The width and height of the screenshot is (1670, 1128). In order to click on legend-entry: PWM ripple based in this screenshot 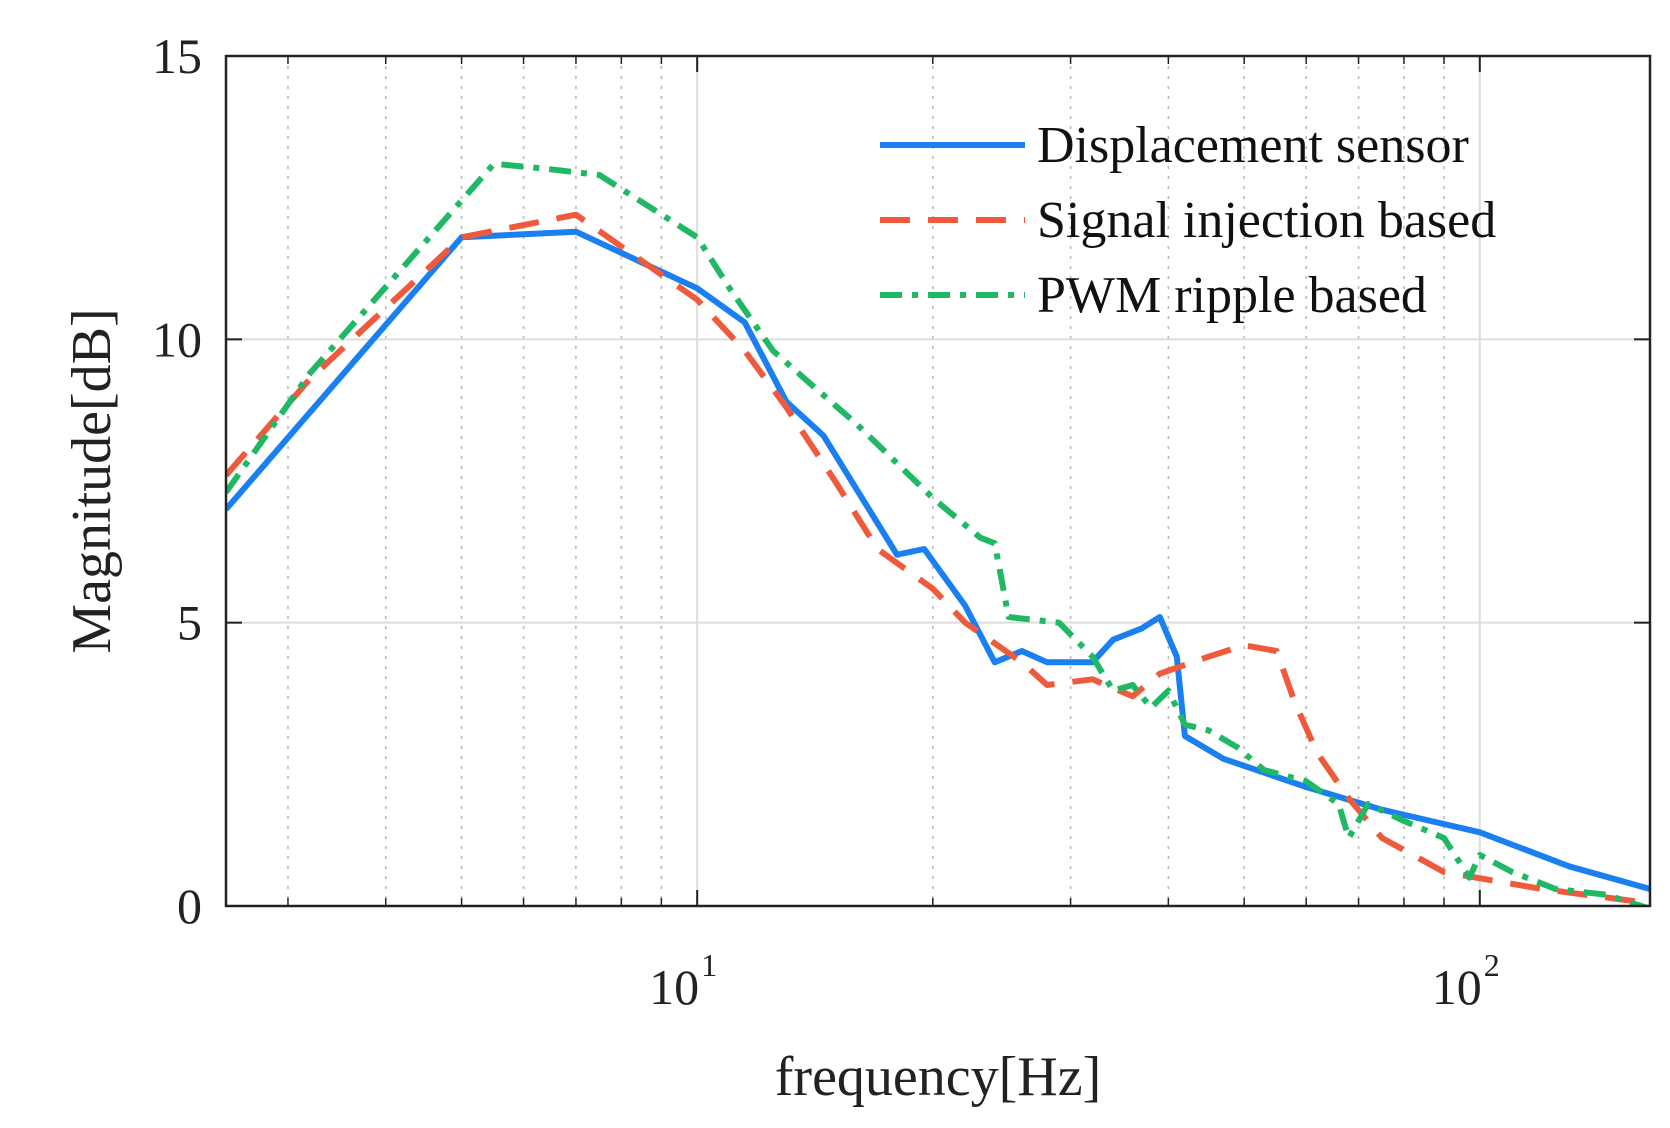, I will do `click(1153, 295)`.